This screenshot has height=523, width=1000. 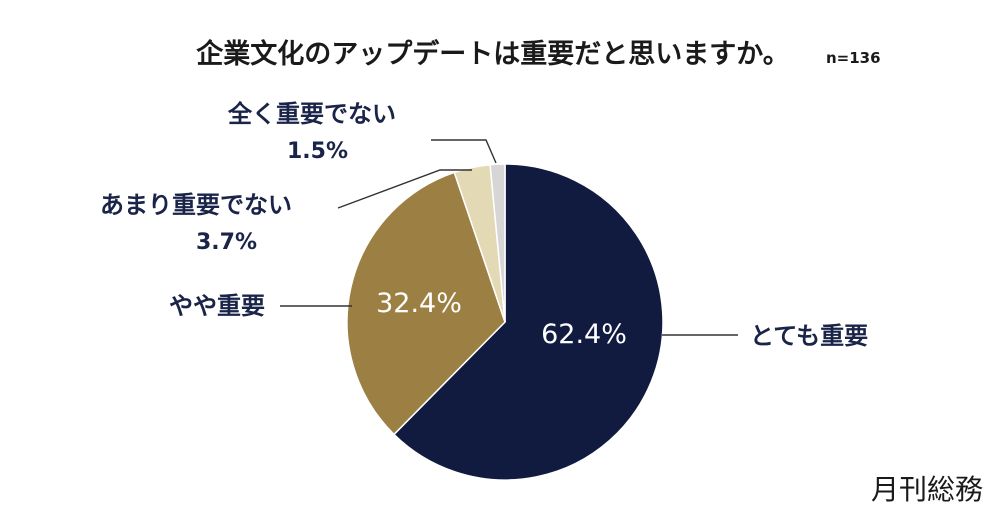 What do you see at coordinates (497, 243) in the screenshot?
I see `slice-not-important-at-all` at bounding box center [497, 243].